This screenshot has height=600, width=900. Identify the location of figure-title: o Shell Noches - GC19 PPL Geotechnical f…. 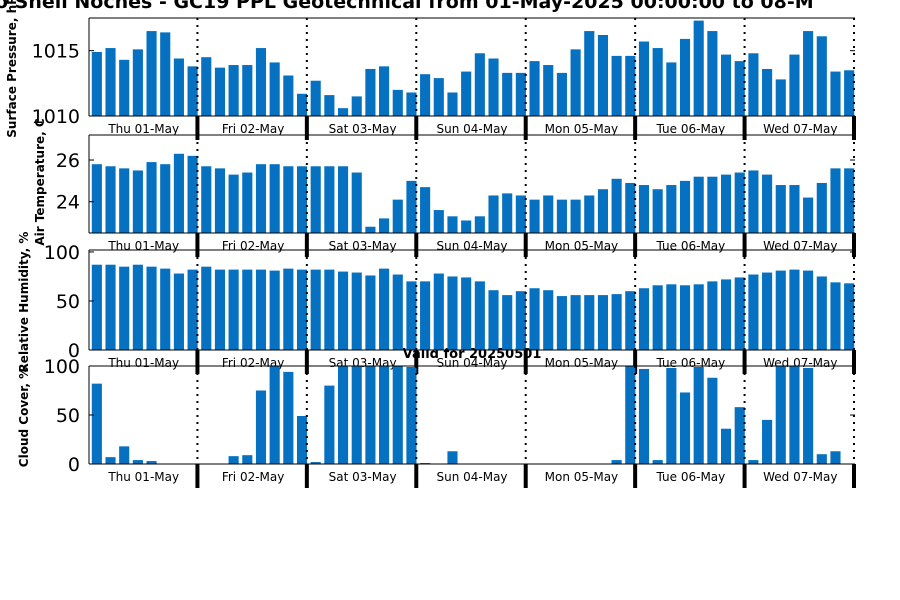
(407, 6).